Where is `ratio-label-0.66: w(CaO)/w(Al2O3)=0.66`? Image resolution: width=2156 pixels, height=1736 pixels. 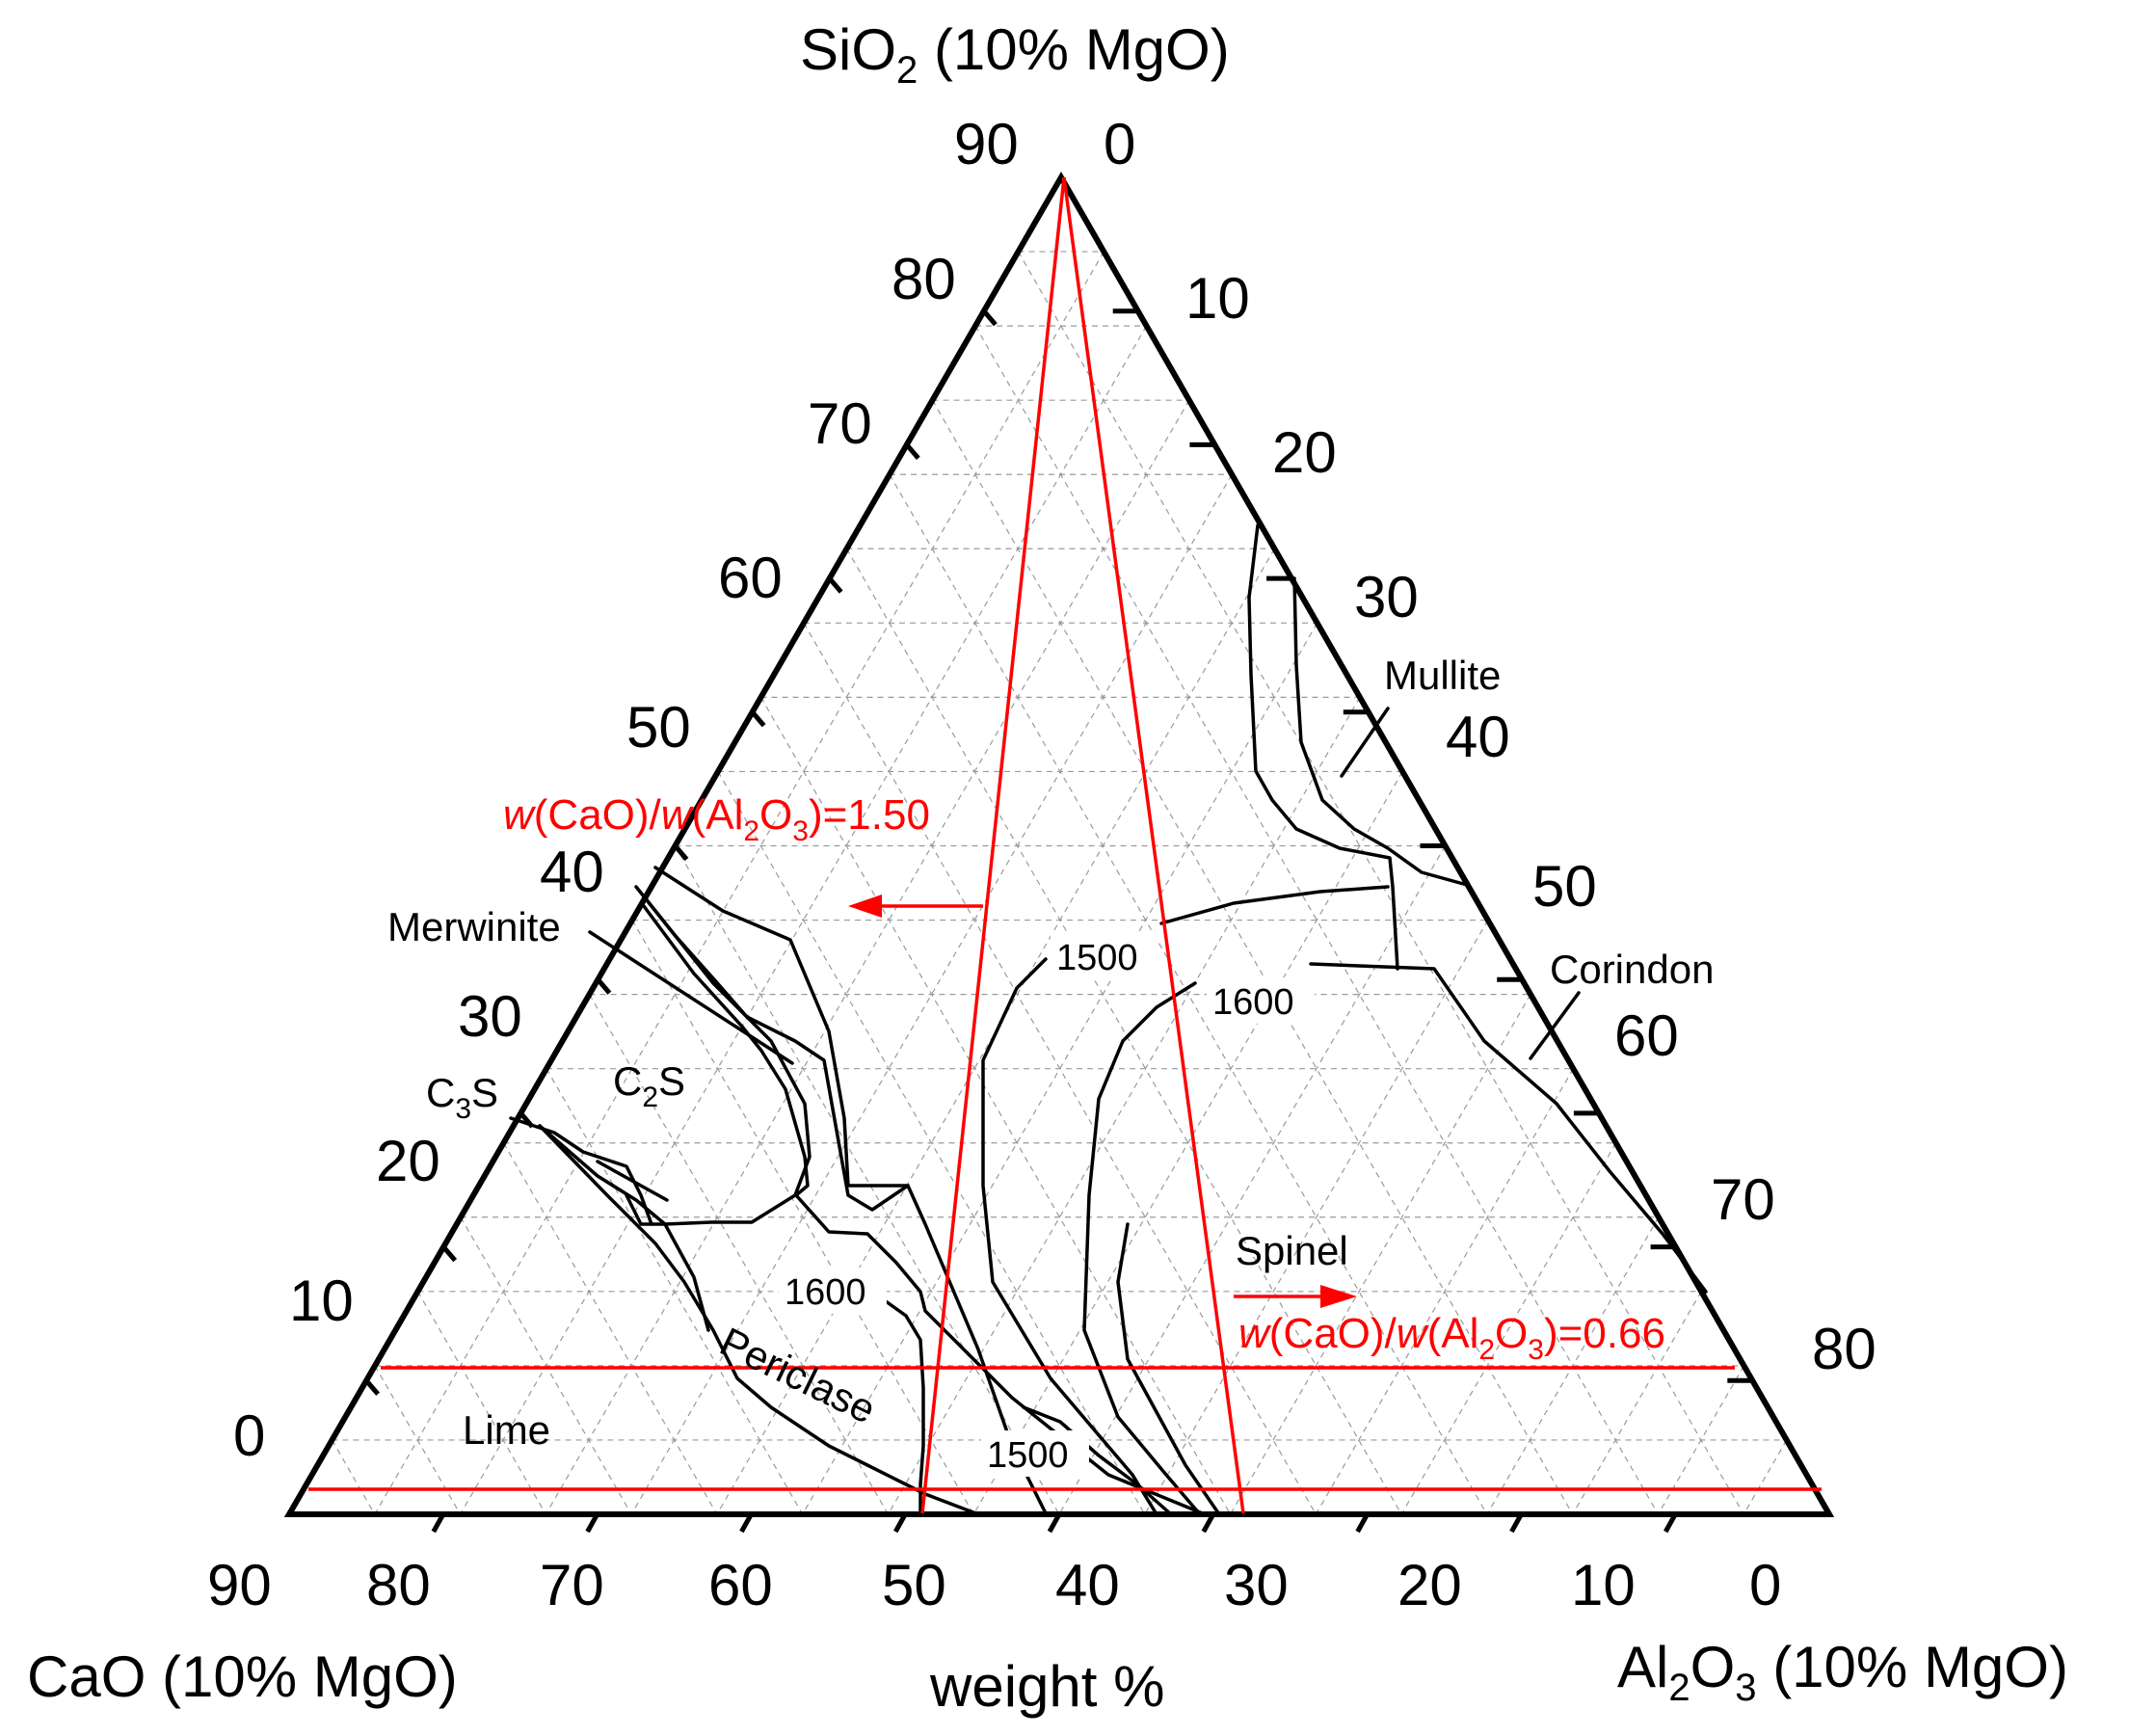
ratio-label-0.66: w(CaO)/w(Al2O3)=0.66 is located at coordinates (1451, 1338).